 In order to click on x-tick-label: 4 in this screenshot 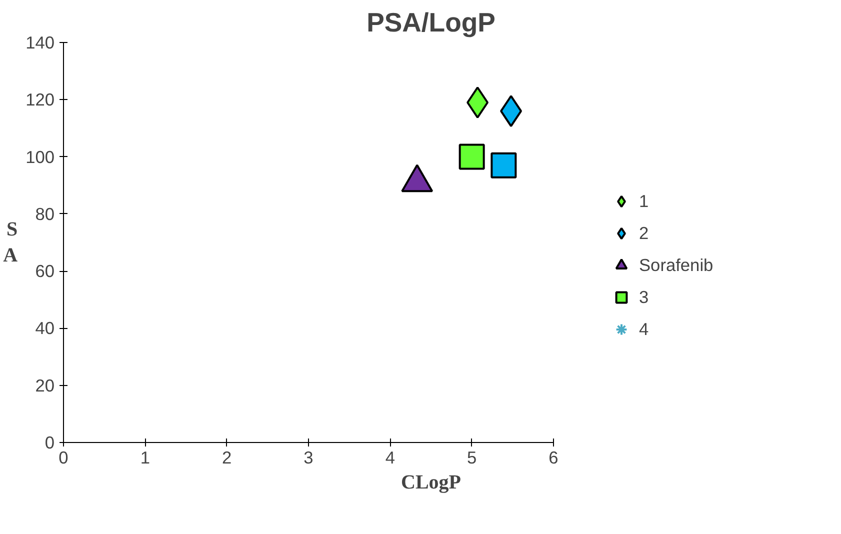, I will do `click(390, 458)`.